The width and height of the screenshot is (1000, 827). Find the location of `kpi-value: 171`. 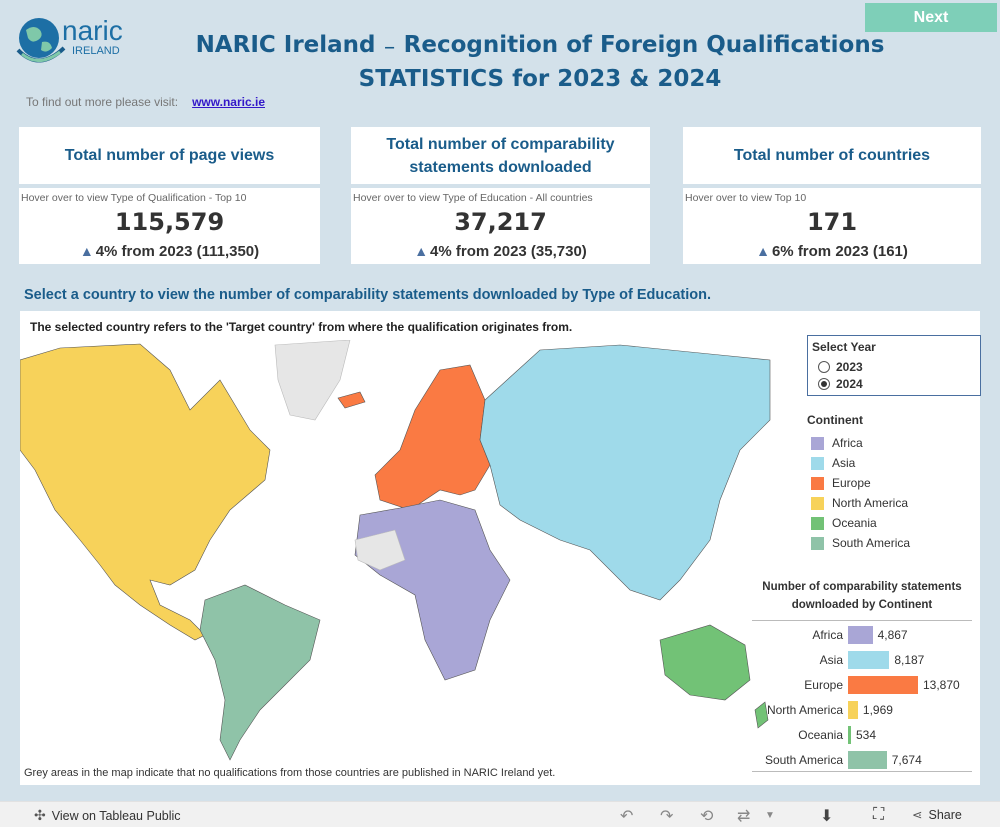

kpi-value: 171 is located at coordinates (832, 222).